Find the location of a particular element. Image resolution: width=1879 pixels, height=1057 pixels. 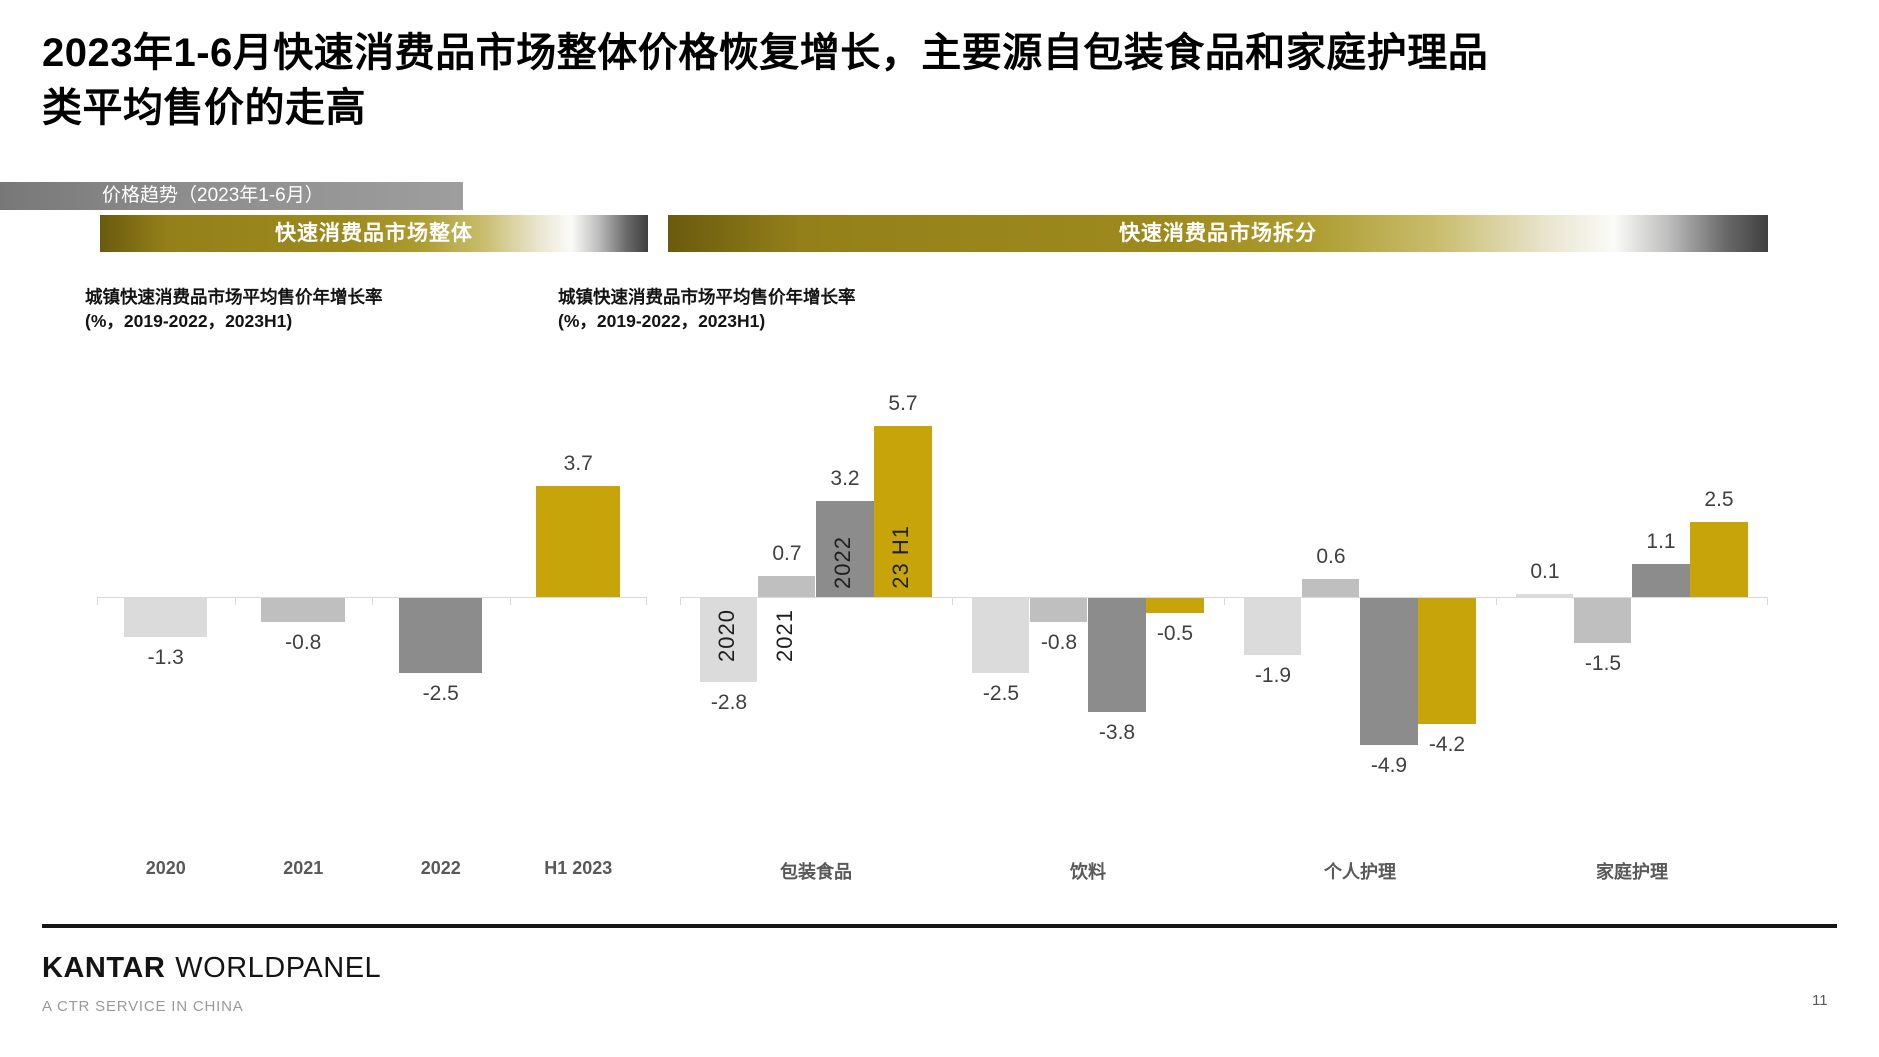

value-label-包装食品-23 H1: 5.7 is located at coordinates (903, 403).